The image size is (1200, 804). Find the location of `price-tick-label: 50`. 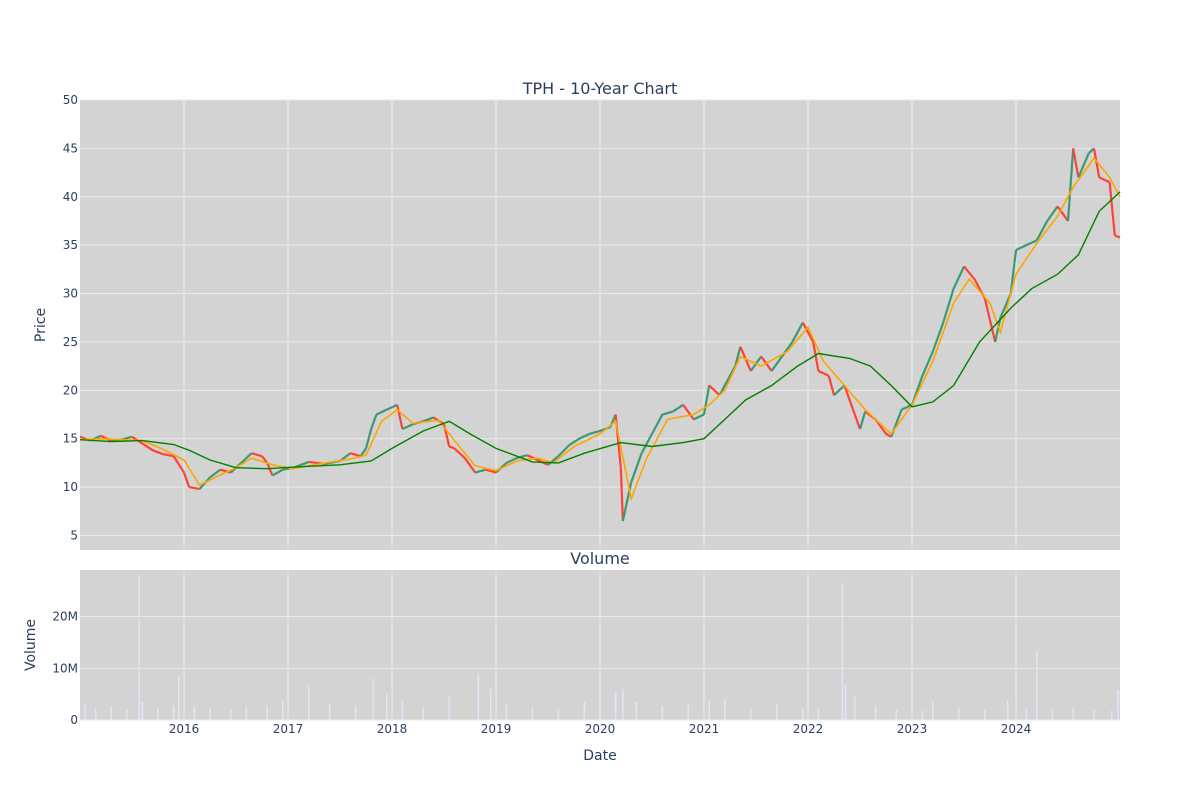

price-tick-label: 50 is located at coordinates (70, 100).